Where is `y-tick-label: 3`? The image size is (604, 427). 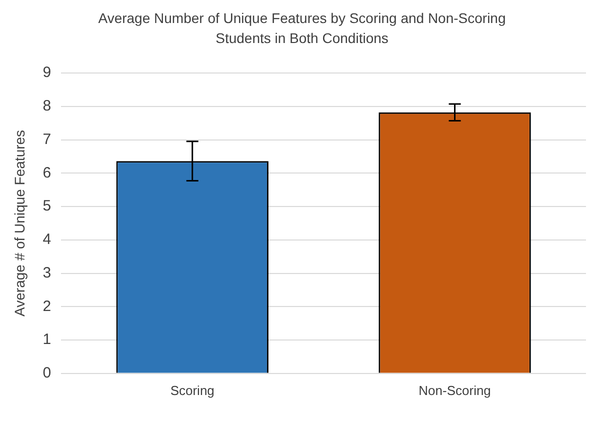
y-tick-label: 3 is located at coordinates (47, 273).